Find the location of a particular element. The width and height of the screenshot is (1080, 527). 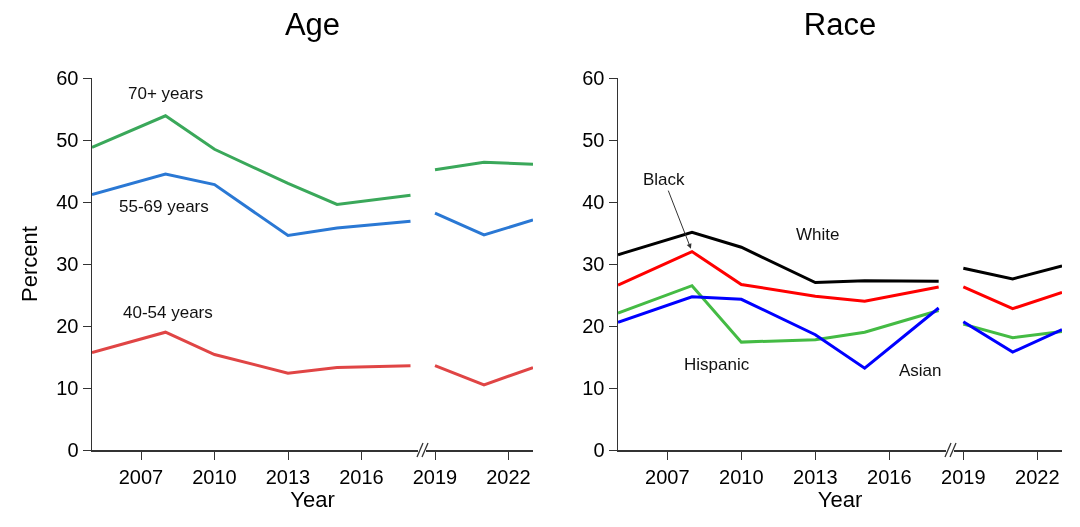

y-axis-title: Percent is located at coordinates (30, 264).